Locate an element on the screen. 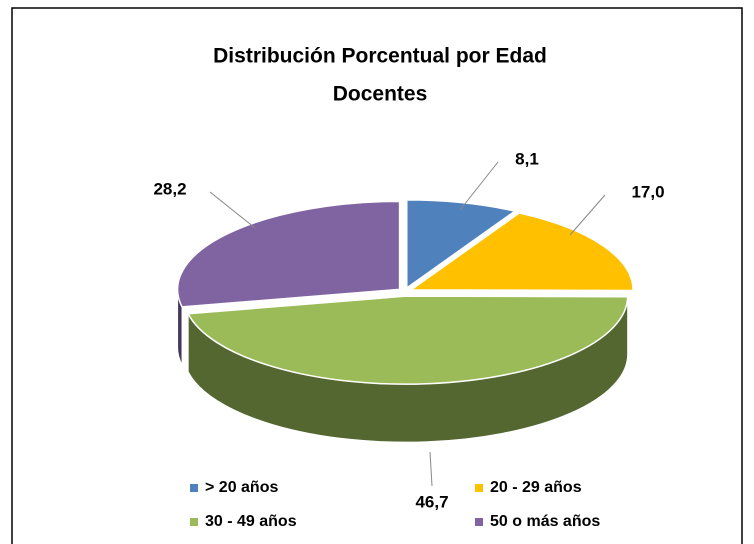  data-label: 46,7 is located at coordinates (431, 501).